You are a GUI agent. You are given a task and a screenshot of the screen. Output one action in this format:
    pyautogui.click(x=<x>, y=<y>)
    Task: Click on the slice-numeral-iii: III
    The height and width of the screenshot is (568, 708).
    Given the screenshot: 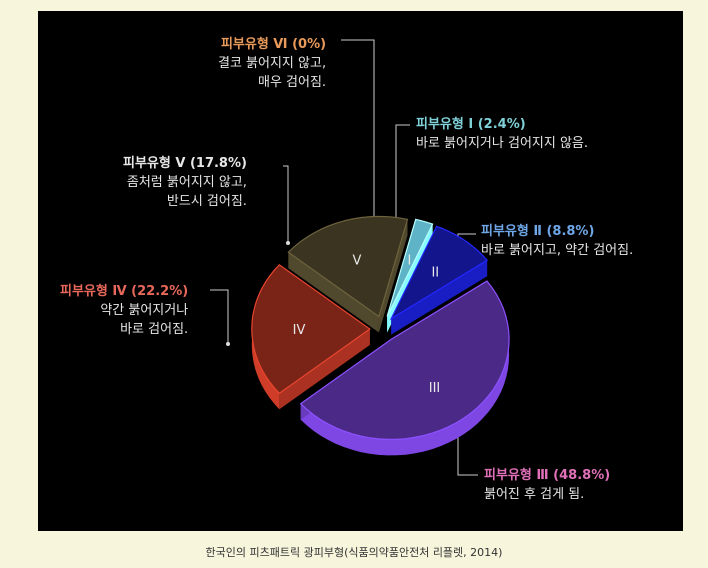 What is the action you would take?
    pyautogui.click(x=435, y=388)
    